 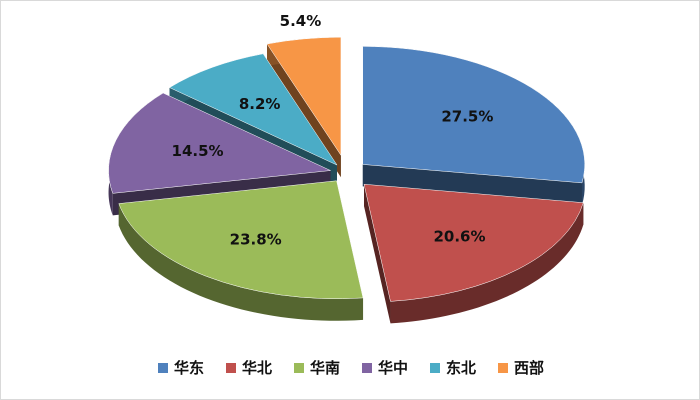 What do you see at coordinates (459, 236) in the screenshot?
I see `data-label: 20.6%` at bounding box center [459, 236].